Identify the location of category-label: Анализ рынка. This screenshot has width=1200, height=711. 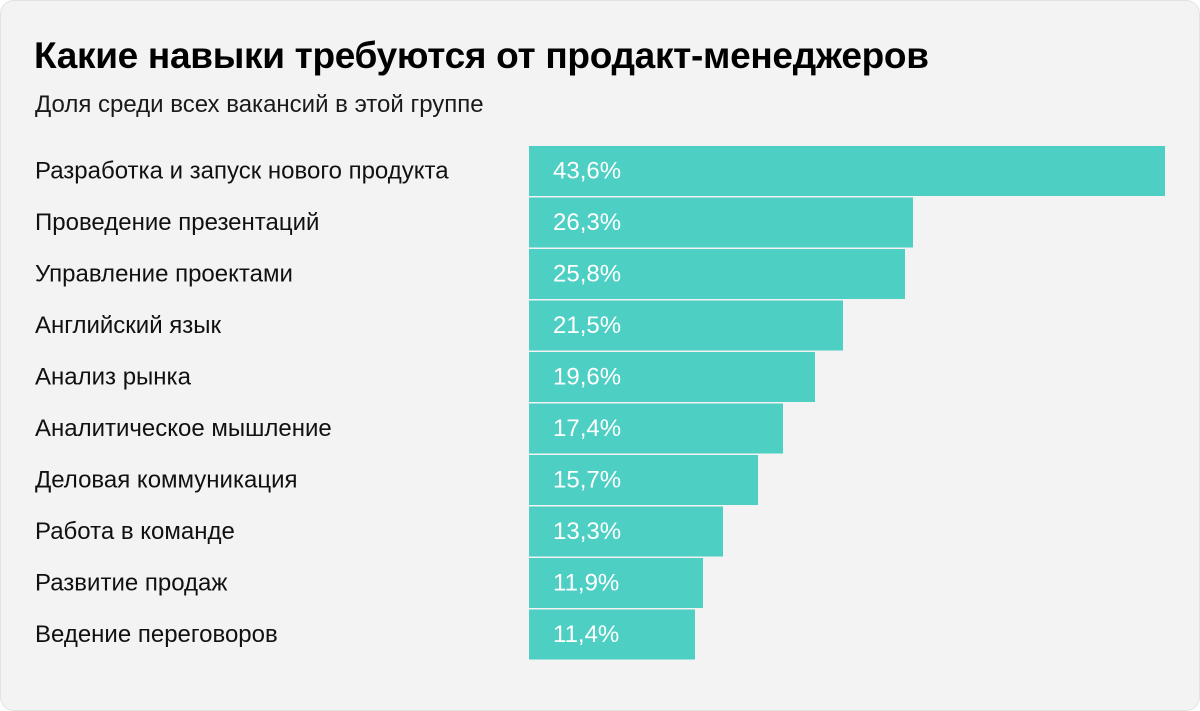
(113, 377).